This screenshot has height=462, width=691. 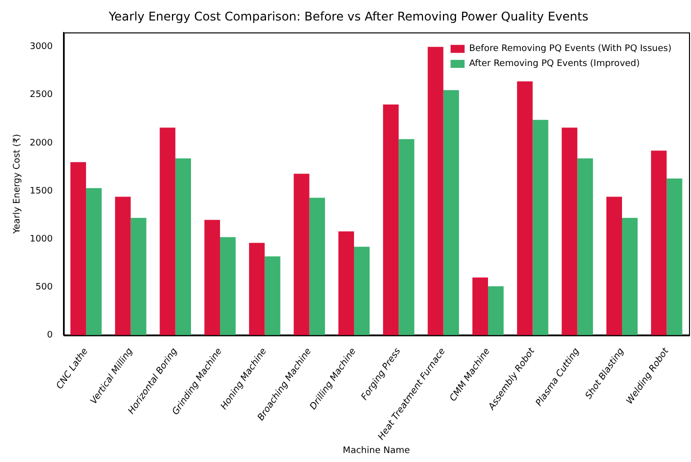 What do you see at coordinates (41, 47) in the screenshot?
I see `y-tick-label: 3000` at bounding box center [41, 47].